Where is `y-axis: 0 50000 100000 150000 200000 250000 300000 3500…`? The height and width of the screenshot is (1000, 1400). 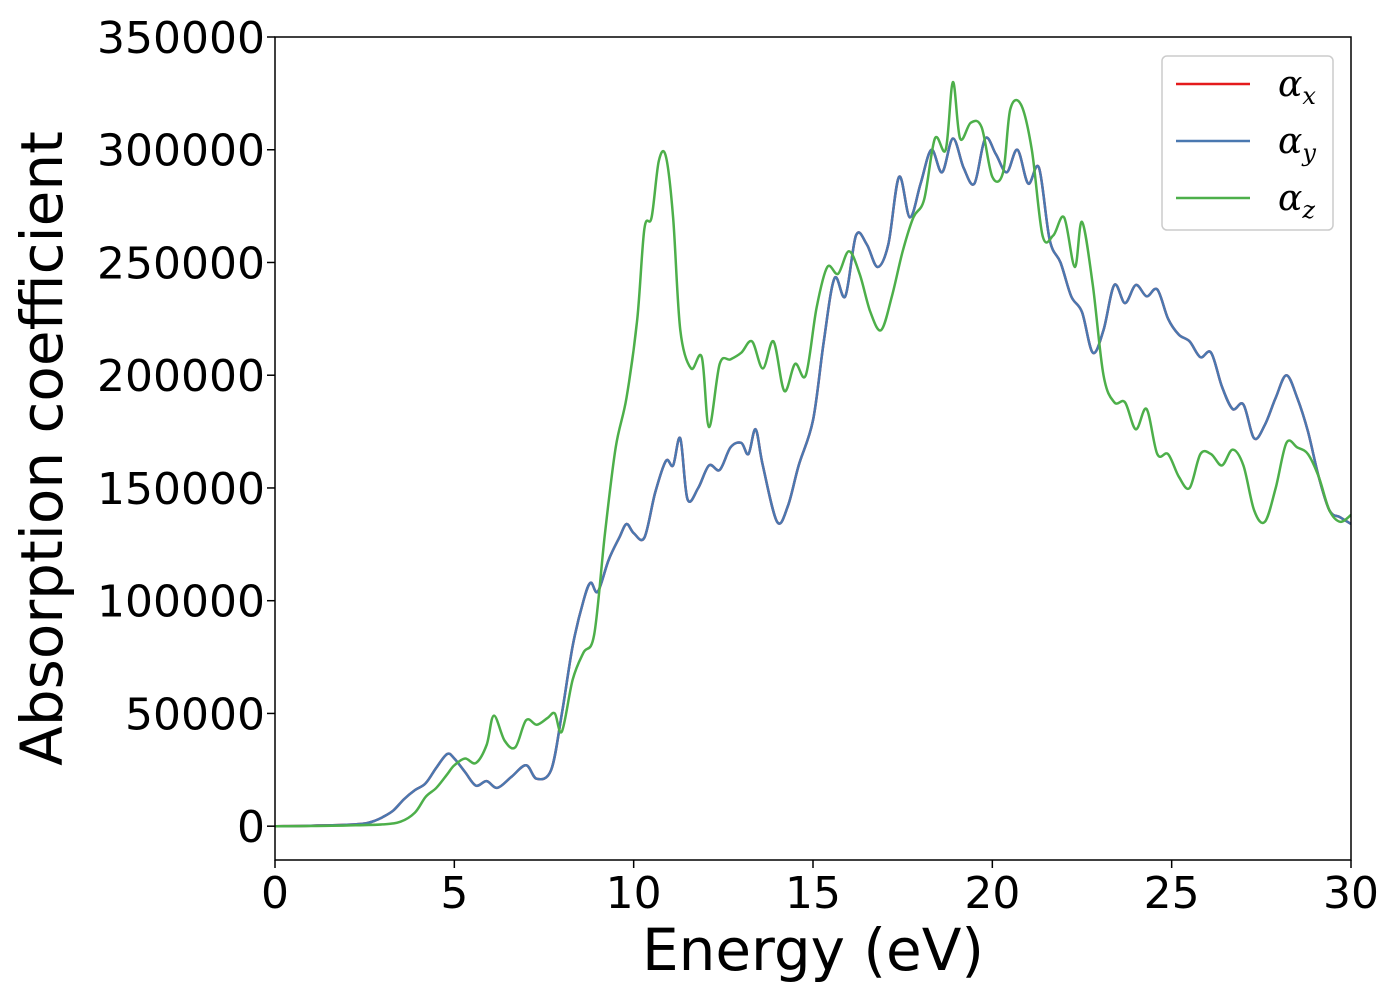
y-axis: 0 50000 100000 150000 200000 250000 300000 3500… is located at coordinates (186, 433).